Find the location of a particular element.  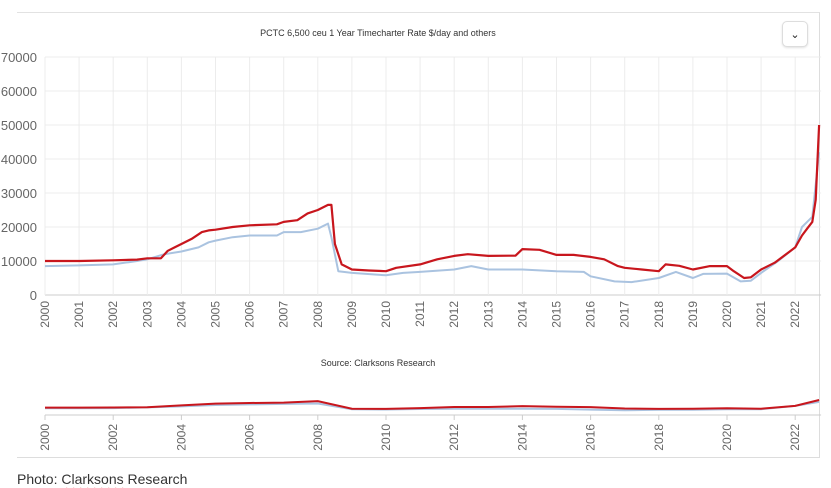

x-tick-label: 2005 is located at coordinates (216, 314).